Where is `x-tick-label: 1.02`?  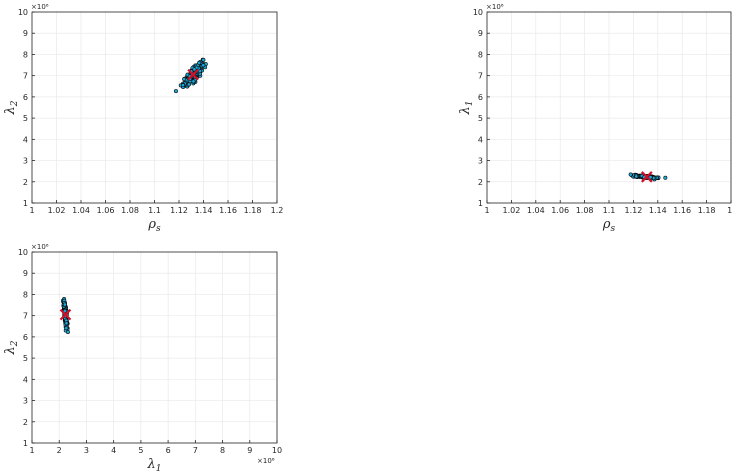 x-tick-label: 1.02 is located at coordinates (511, 210).